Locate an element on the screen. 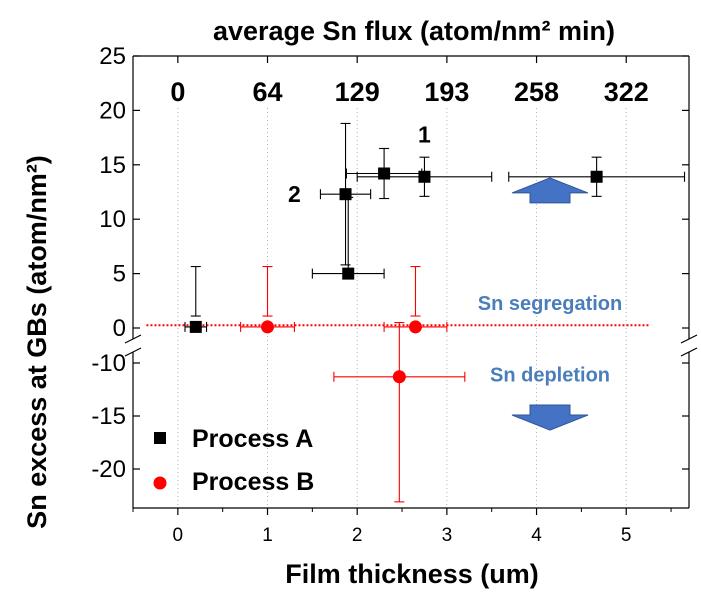 The width and height of the screenshot is (701, 593). annotation-text: Sn depletion is located at coordinates (550, 376).